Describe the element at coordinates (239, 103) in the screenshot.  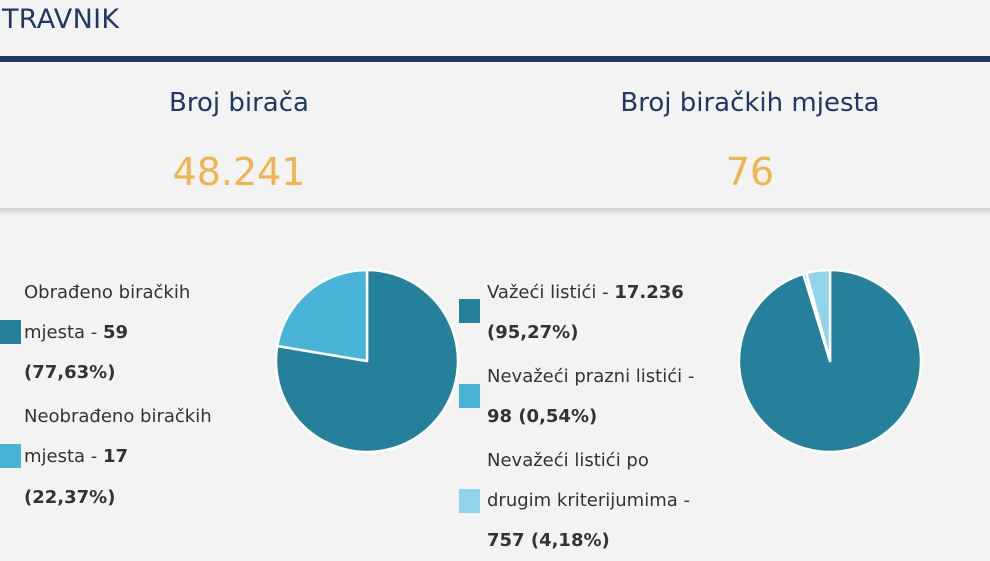
I see `voters-label: Broj birača` at that location.